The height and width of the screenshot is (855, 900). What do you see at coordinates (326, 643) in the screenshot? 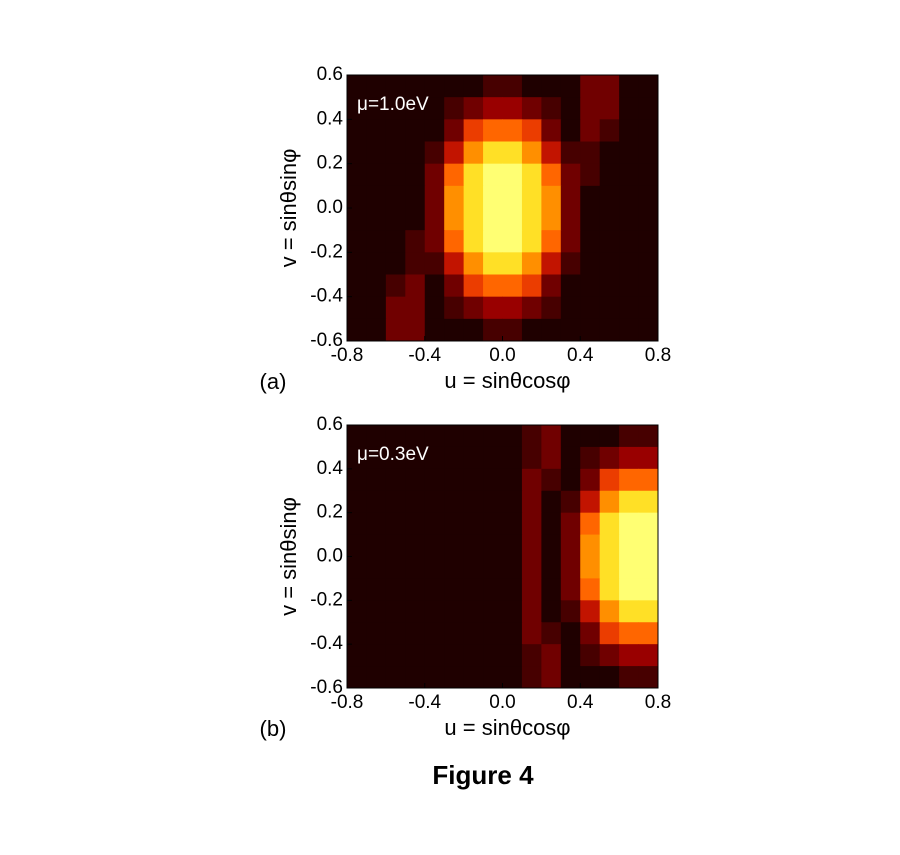
I see `y-tick-label: -0.4` at bounding box center [326, 643].